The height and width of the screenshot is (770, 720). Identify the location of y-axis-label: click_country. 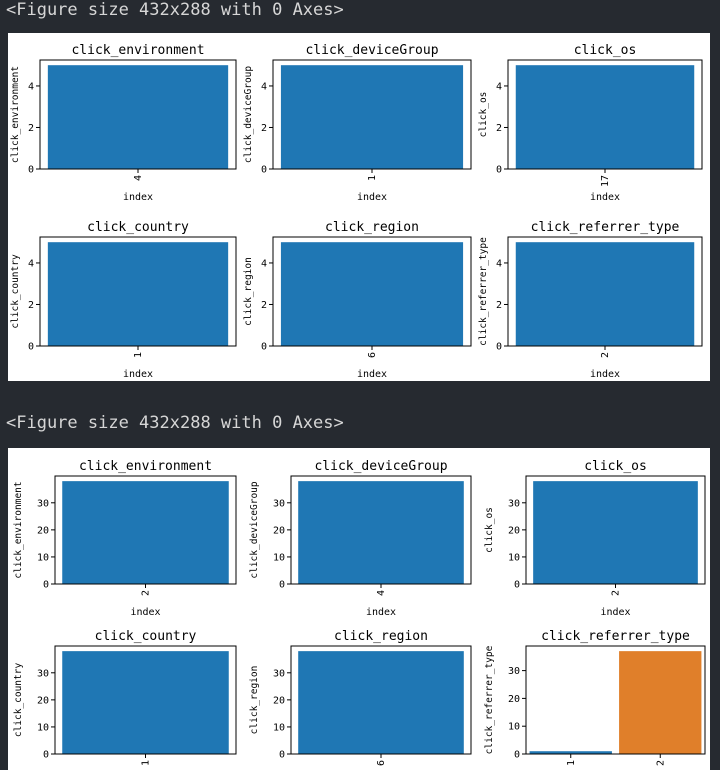
(18, 700).